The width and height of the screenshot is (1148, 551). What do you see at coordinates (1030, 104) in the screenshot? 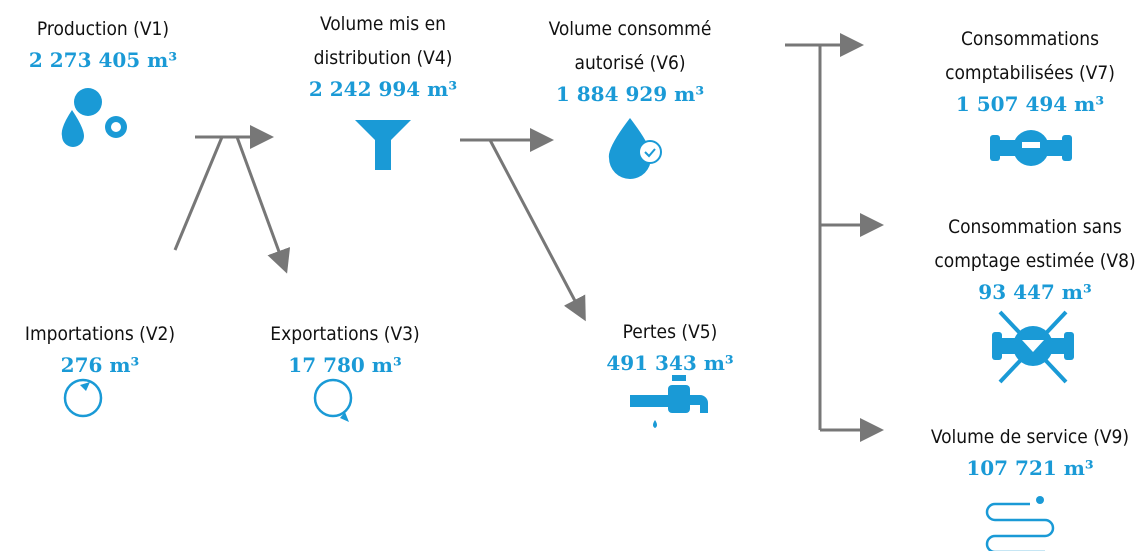
I see `node-value: 1 507 494 m³` at bounding box center [1030, 104].